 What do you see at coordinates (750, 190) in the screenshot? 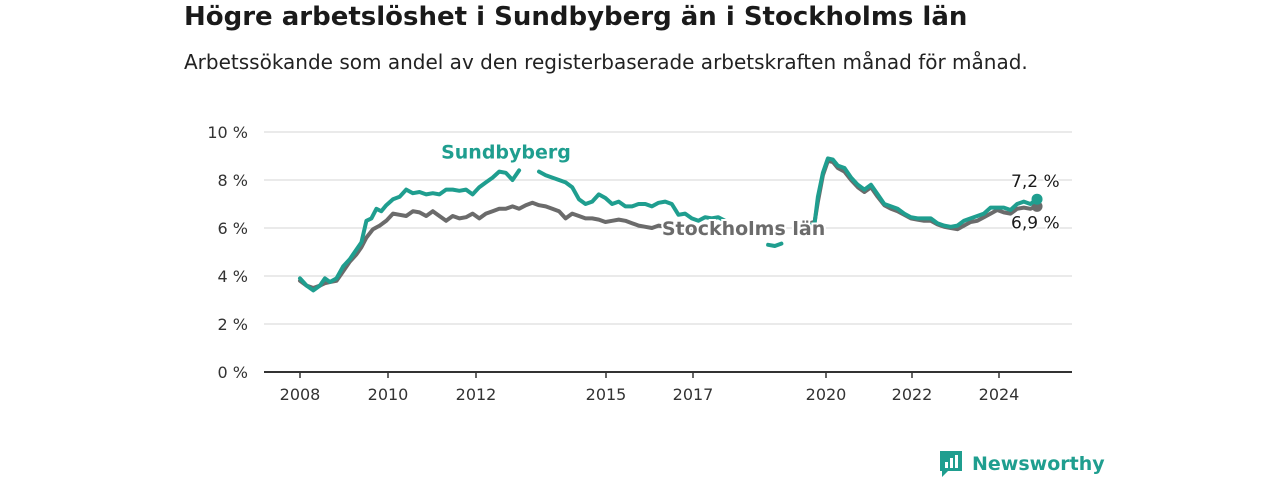
I see `chart-labels: Sundbyberg 7,2 % Stockholms län 6,9 %` at bounding box center [750, 190].